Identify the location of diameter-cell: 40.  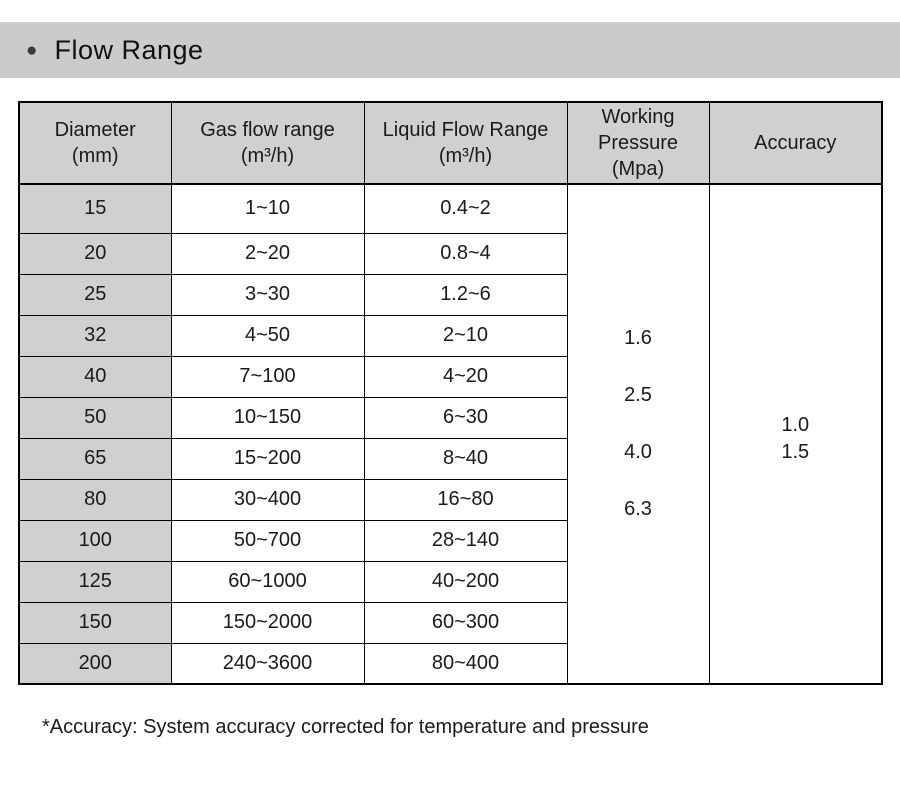
(95, 376).